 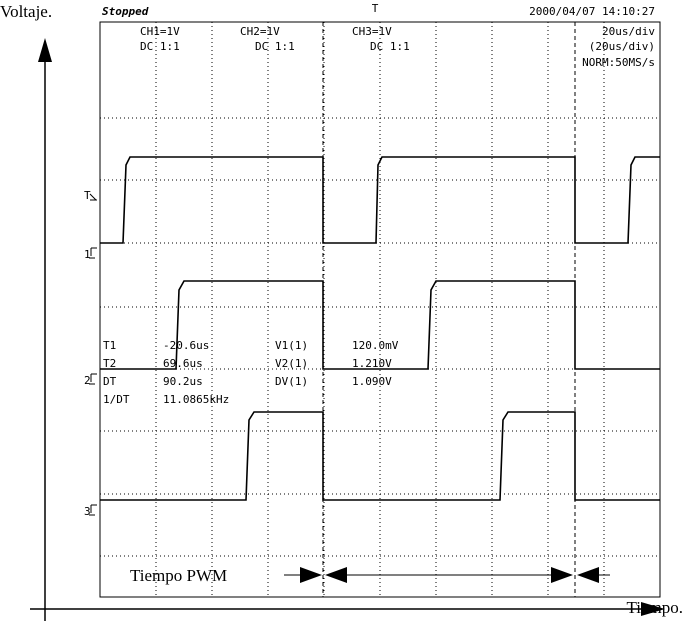 I want to click on measurement-cell: V1(1), so click(x=291, y=345).